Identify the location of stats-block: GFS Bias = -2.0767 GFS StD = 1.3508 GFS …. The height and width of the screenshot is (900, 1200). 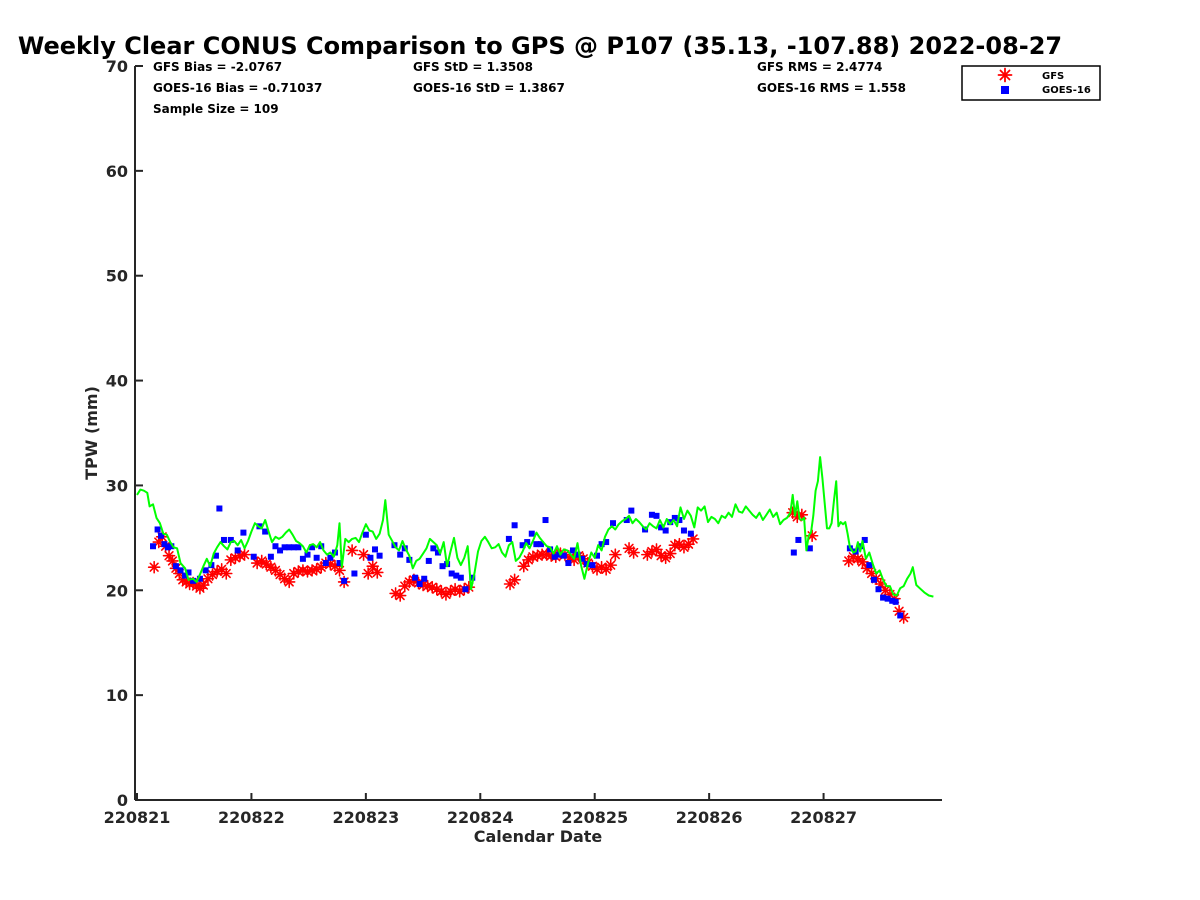
(529, 88).